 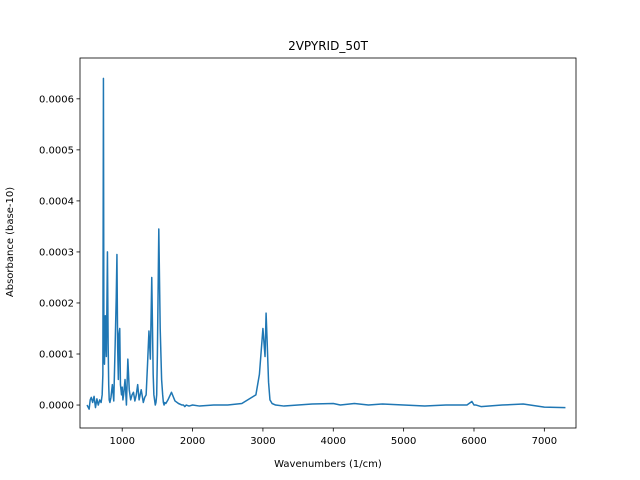 What do you see at coordinates (403, 441) in the screenshot?
I see `x-tick-label: 5000` at bounding box center [403, 441].